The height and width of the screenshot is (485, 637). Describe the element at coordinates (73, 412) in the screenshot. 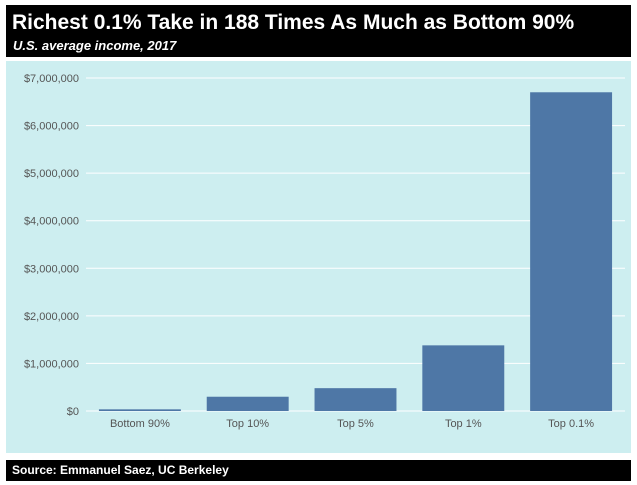

I see `y-tick-label: $0` at that location.